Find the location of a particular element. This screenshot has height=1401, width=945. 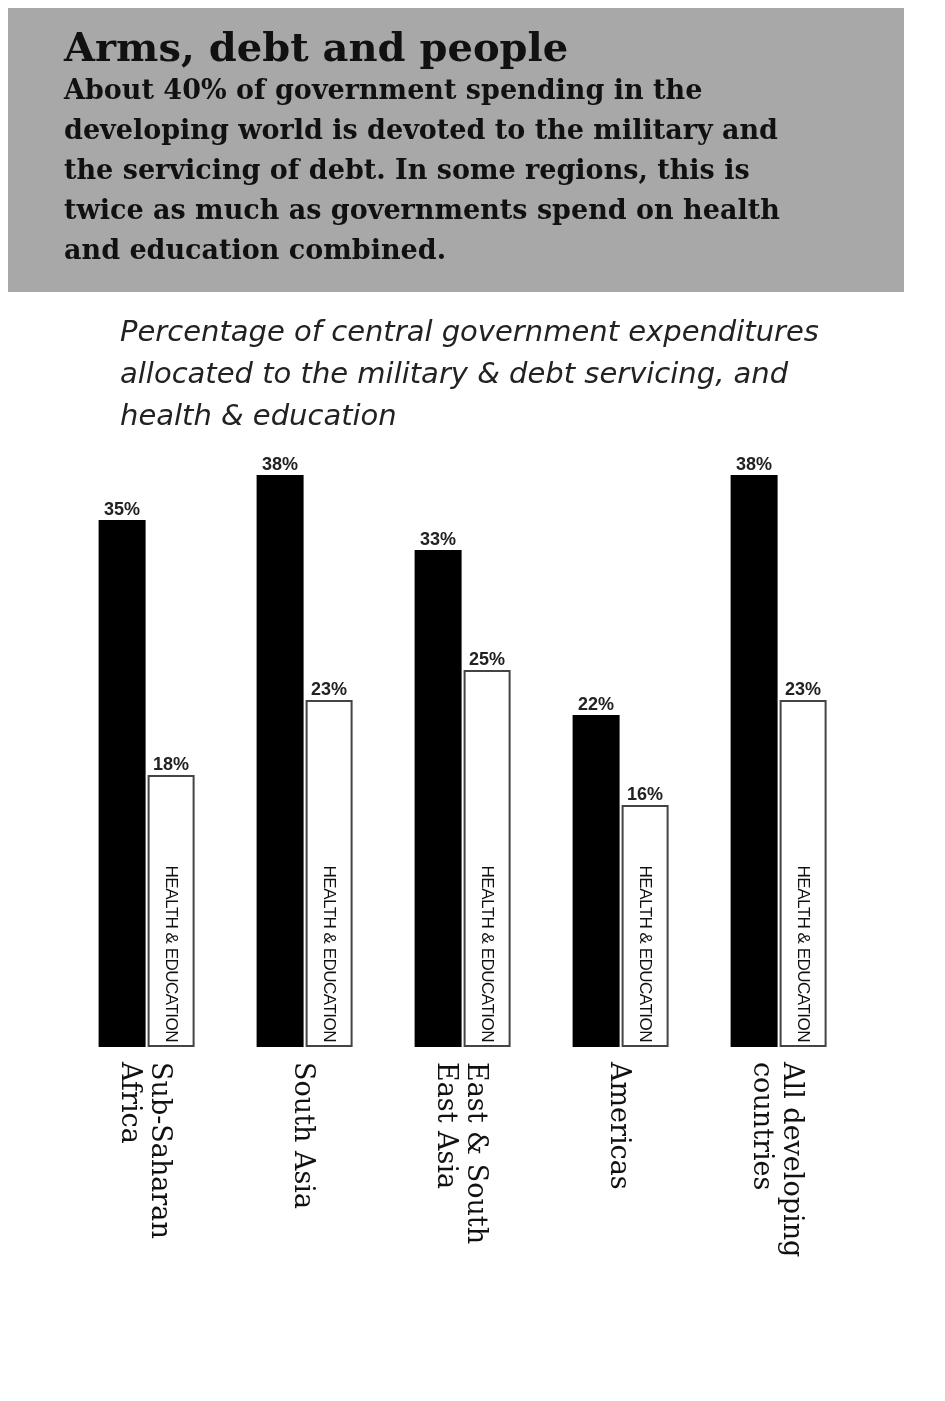

data-label: 35% is located at coordinates (122, 509).